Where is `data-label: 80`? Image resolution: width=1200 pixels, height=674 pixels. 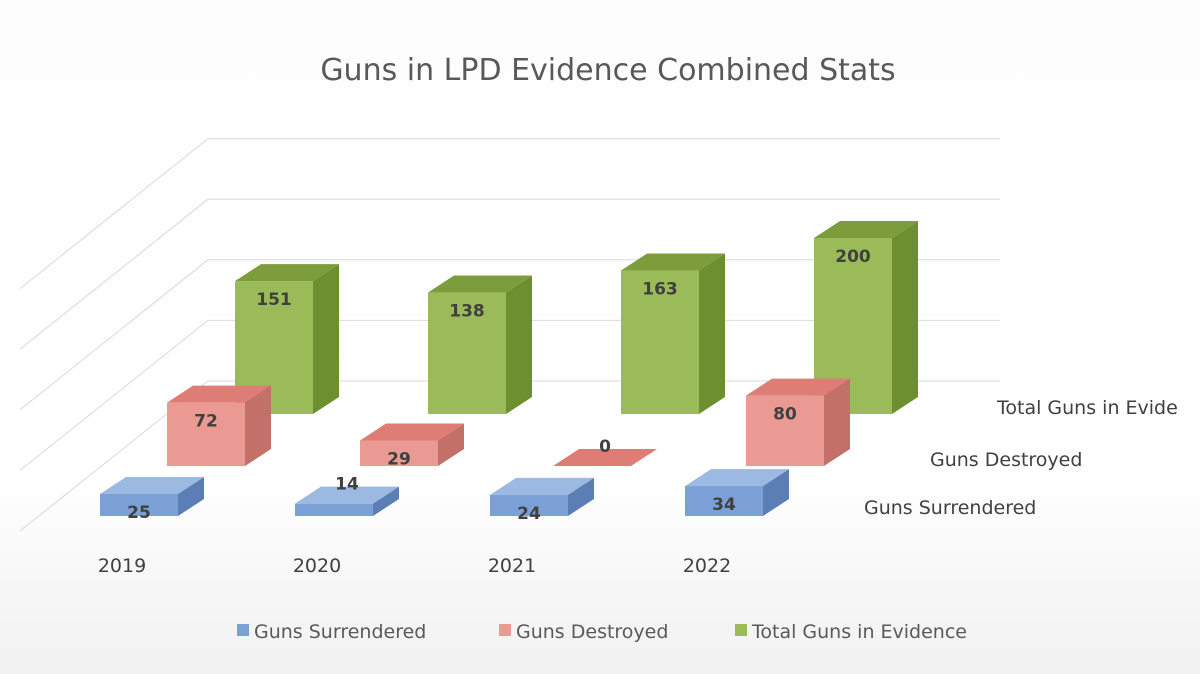 data-label: 80 is located at coordinates (785, 415).